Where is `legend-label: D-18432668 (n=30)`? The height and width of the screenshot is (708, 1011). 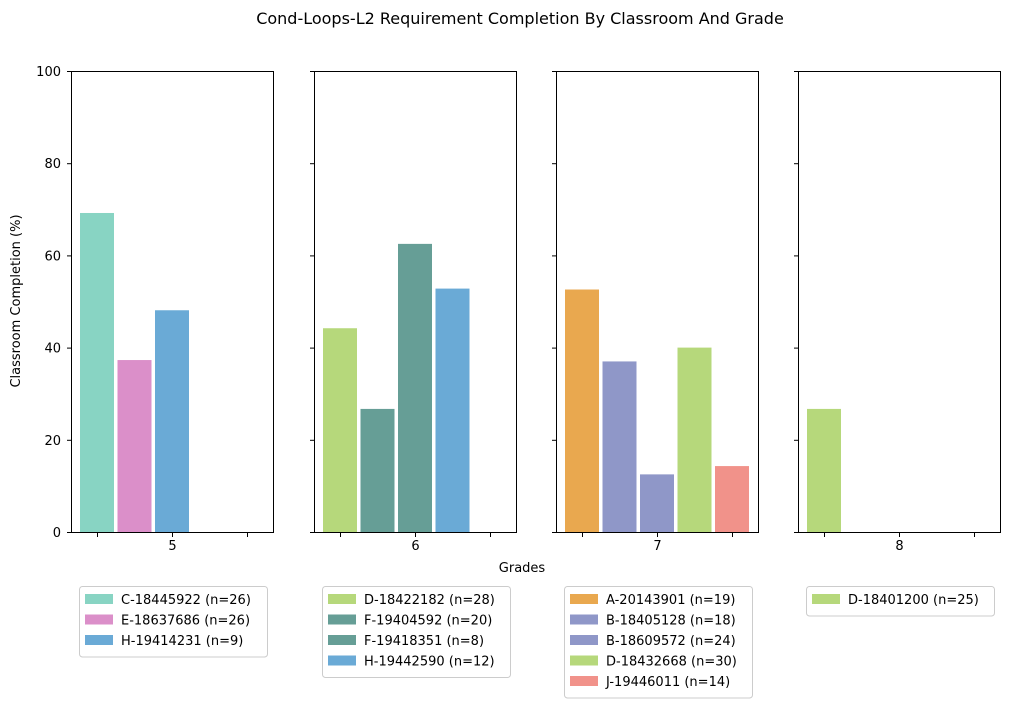 legend-label: D-18432668 (n=30) is located at coordinates (671, 662).